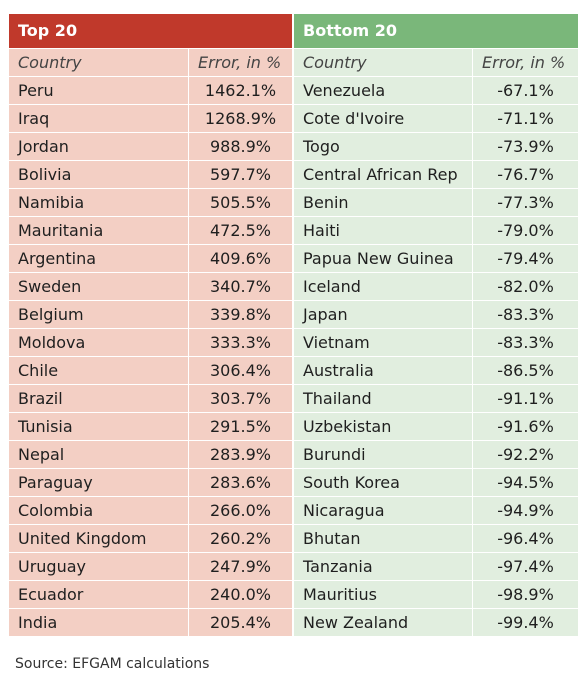  I want to click on table-row: Bhutan -96.4%, so click(436, 538).